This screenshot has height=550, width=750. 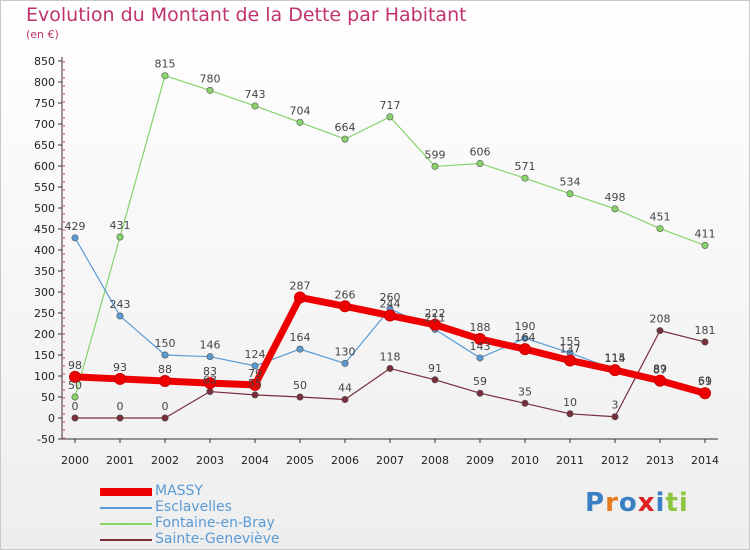 I want to click on data-label: 780, so click(x=210, y=78).